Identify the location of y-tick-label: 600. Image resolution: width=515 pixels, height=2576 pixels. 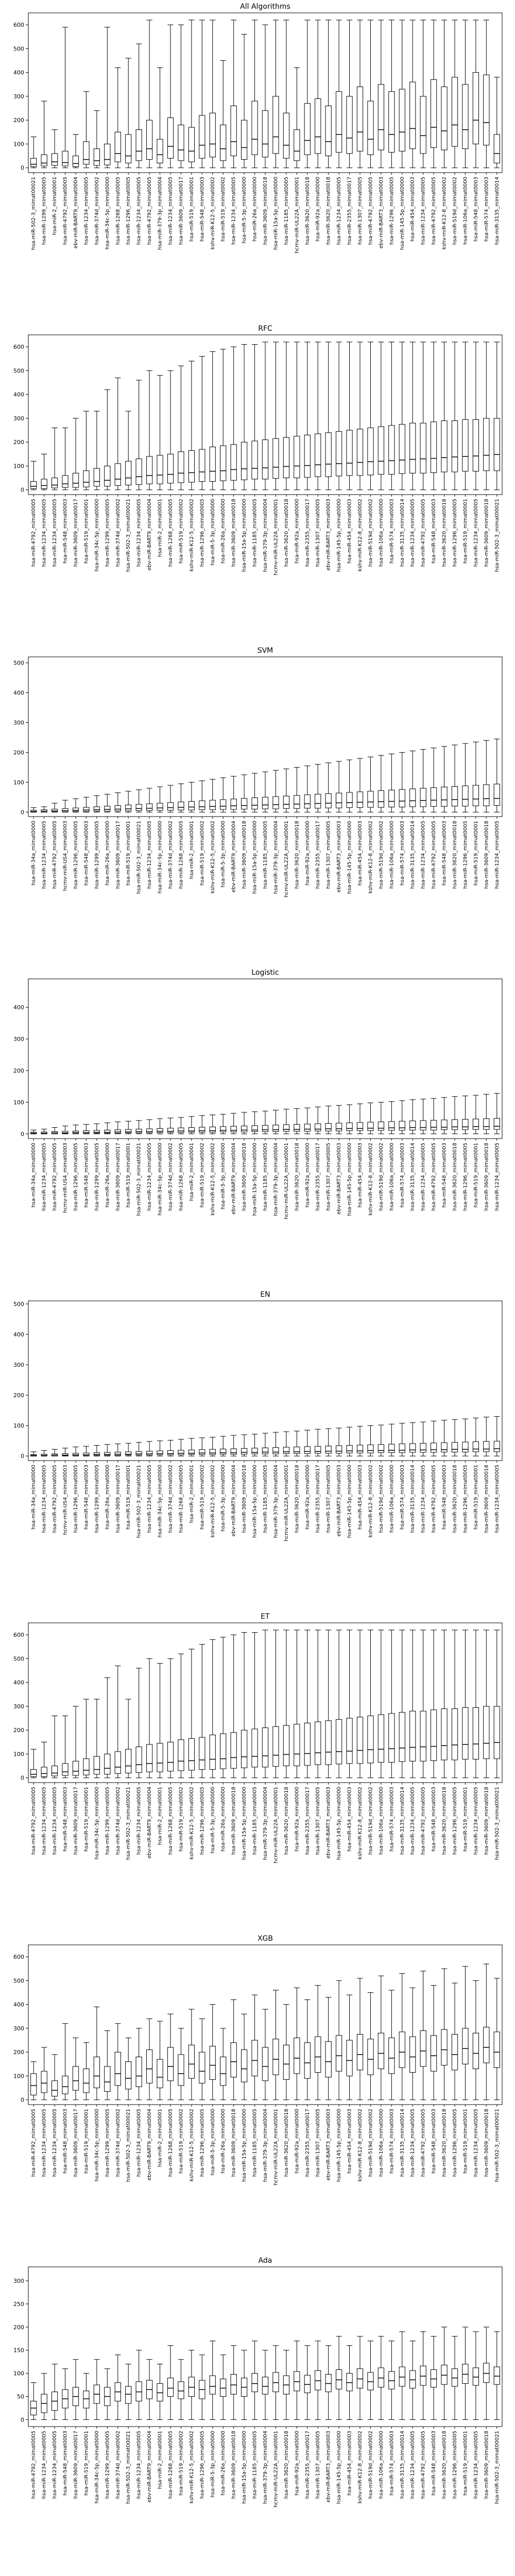
(19, 347).